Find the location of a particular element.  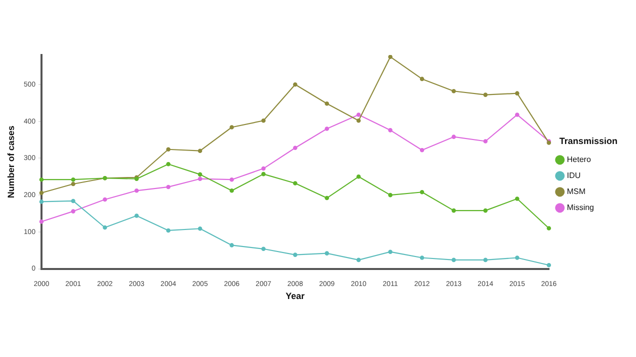

y-axis-title: Number of cases is located at coordinates (11, 162).